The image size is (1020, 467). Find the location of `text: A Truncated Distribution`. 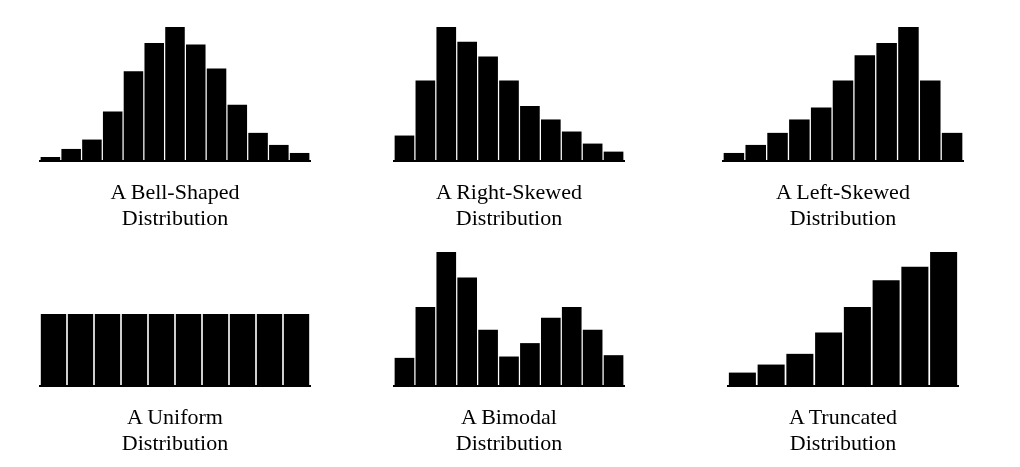

text: A Truncated Distribution is located at coordinates (843, 430).